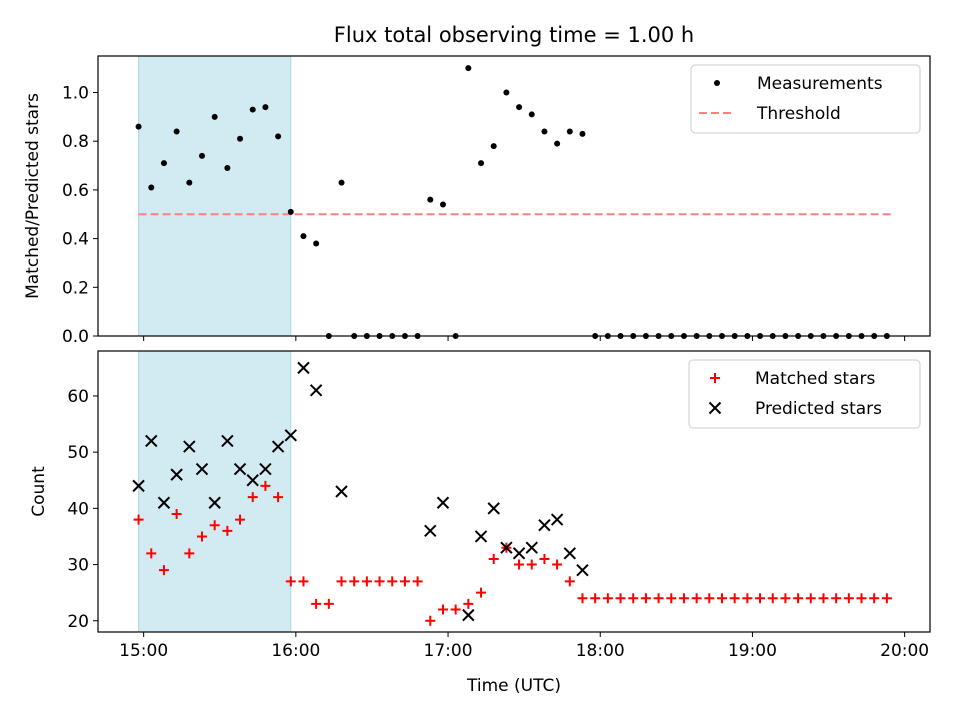 This screenshot has width=960, height=720. Describe the element at coordinates (143, 651) in the screenshot. I see `x-tick-label: 15:00` at that location.